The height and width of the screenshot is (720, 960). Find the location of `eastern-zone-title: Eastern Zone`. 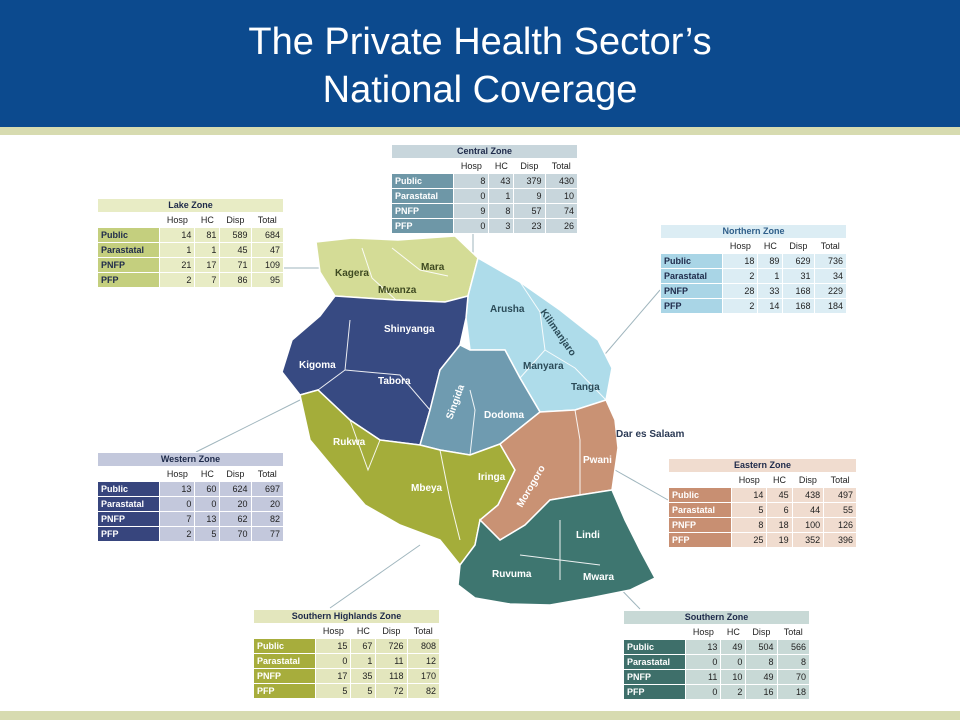

eastern-zone-title: Eastern Zone is located at coordinates (762, 465).